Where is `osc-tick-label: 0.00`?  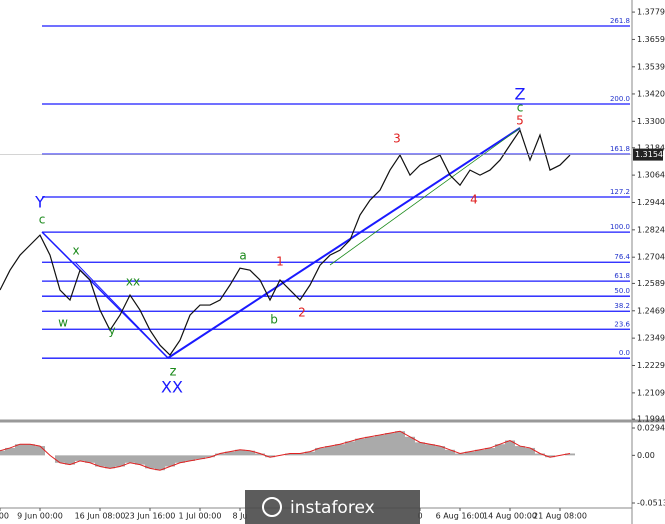
osc-tick-label: 0.00 is located at coordinates (646, 455).